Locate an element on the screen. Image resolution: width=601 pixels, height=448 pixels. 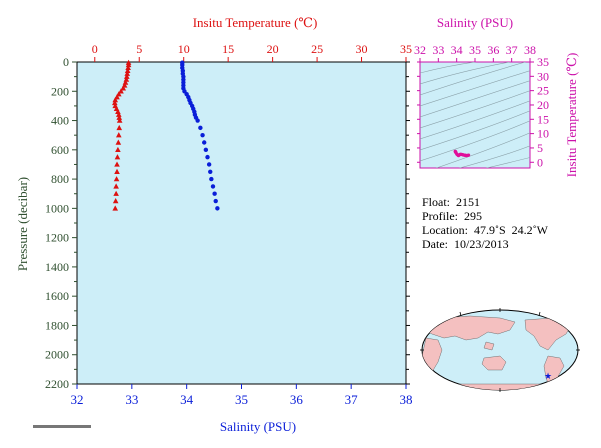
salinity-tick-label: 38 is located at coordinates (406, 399).